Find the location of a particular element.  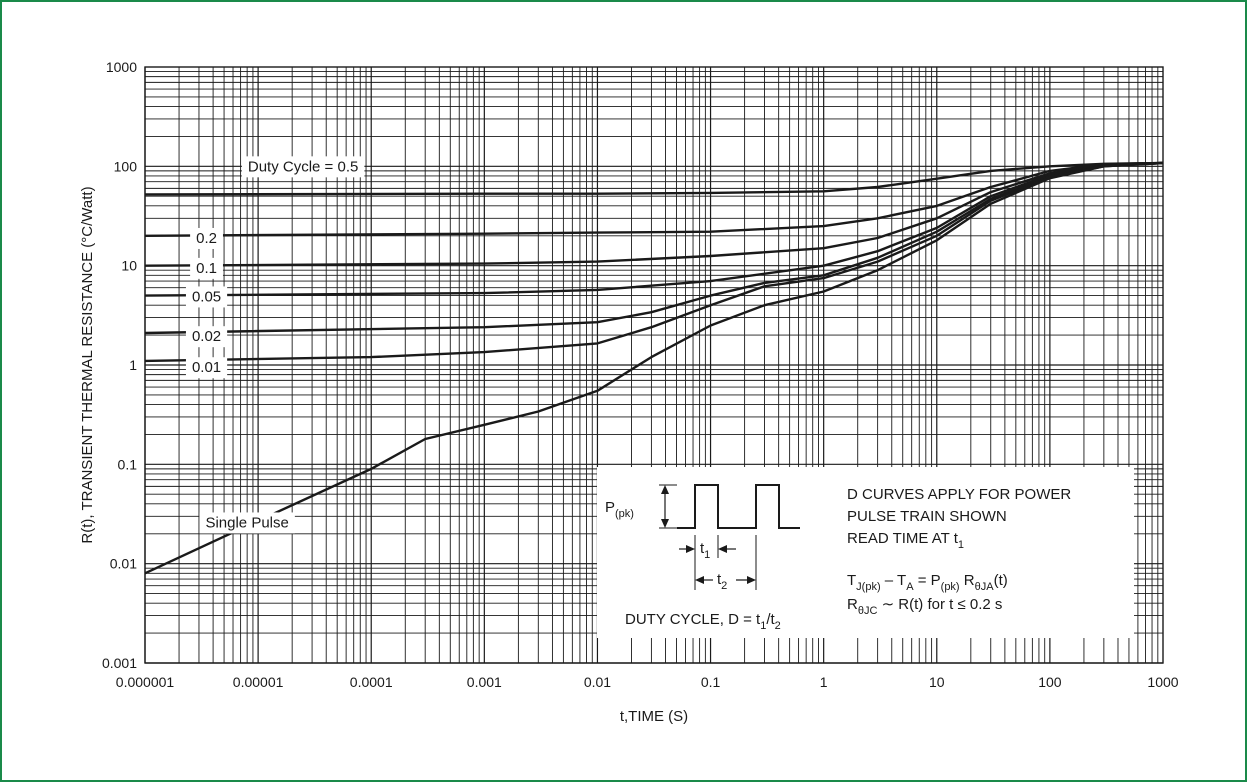

x-tick-label: 0.001 is located at coordinates (484, 682).